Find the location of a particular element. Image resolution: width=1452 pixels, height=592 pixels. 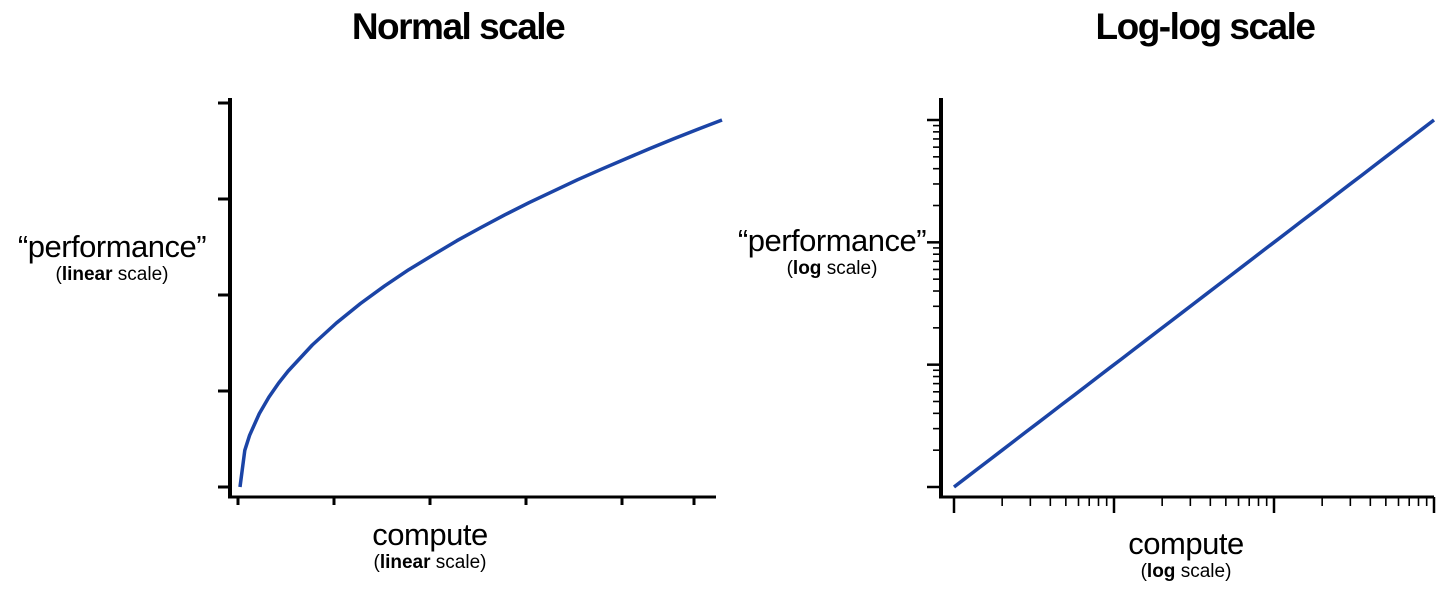

left-x-axis-label-main: compute is located at coordinates (430, 534).